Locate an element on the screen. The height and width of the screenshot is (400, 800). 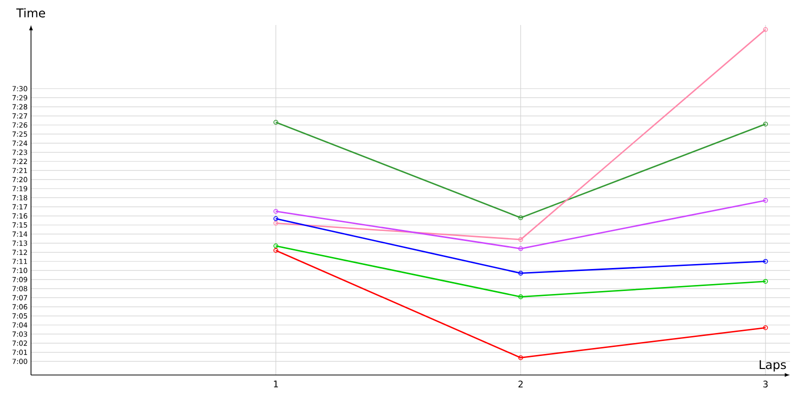
x-tick-label: 1 is located at coordinates (276, 384).